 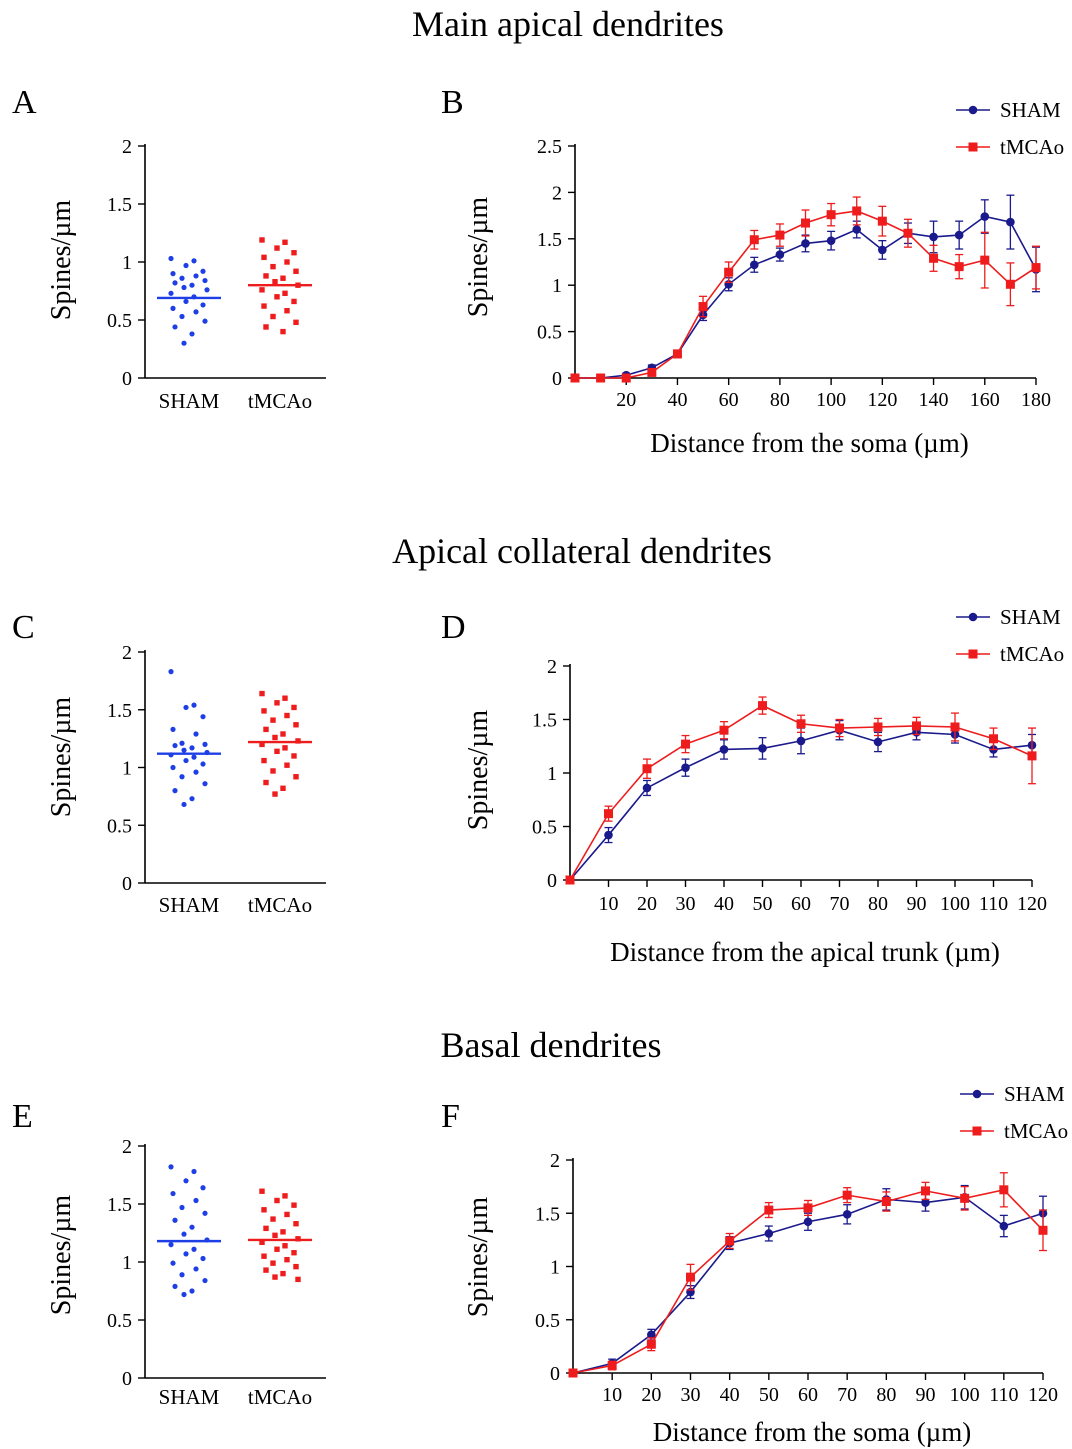 What do you see at coordinates (812, 1432) in the screenshot?
I see `x-axis-label: Distance from the soma (µm)` at bounding box center [812, 1432].